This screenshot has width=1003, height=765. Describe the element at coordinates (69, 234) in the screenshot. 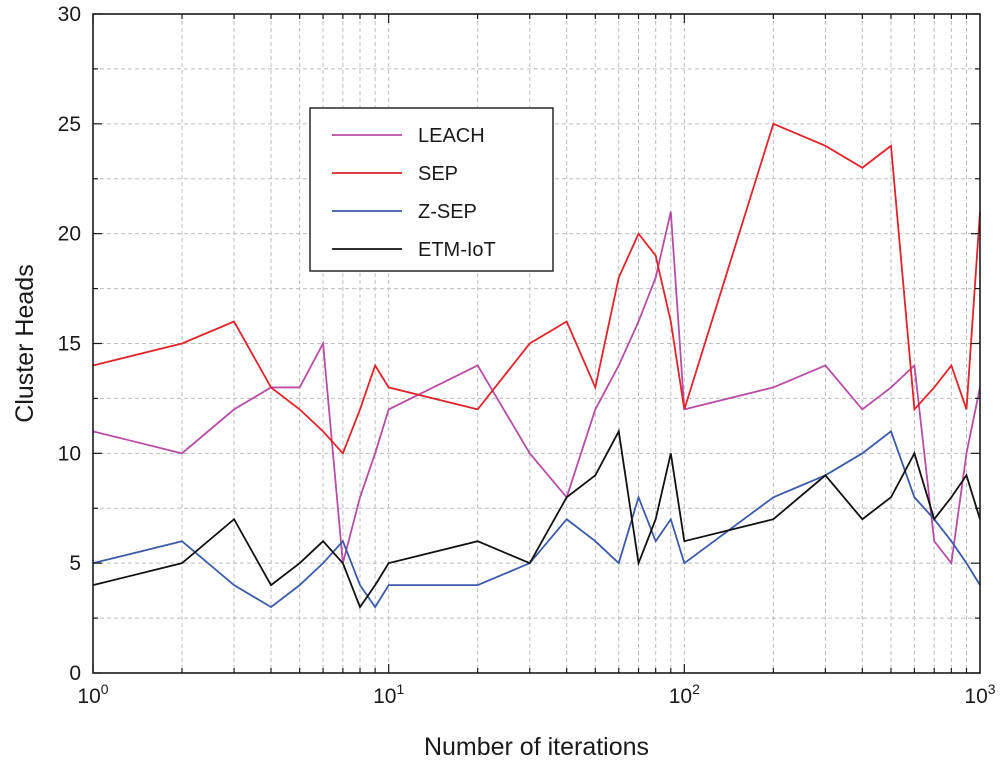

I see `y-tick-label: 20` at that location.